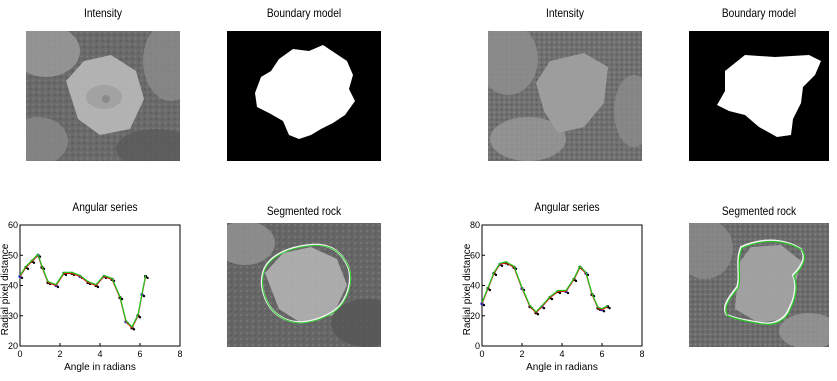 The image size is (837, 381). I want to click on y-tick-label: 30, so click(13, 316).